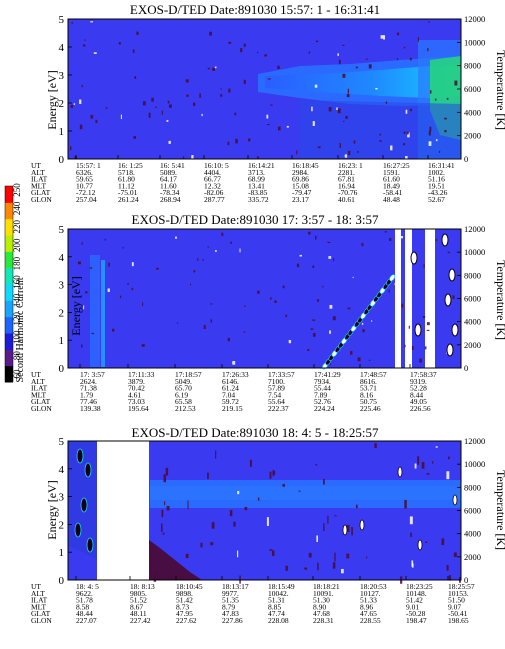 The width and height of the screenshot is (505, 649). I want to click on orbit-table-cell: -79.47, so click(302, 192).